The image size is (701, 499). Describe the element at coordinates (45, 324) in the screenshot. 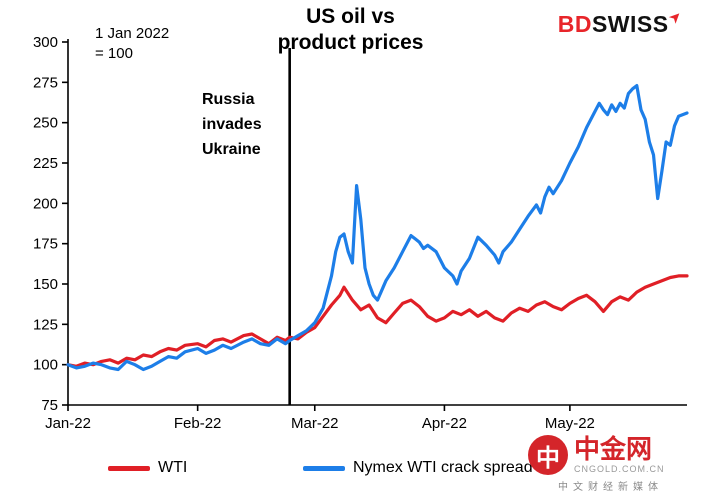

I see `y-tick-label: 125` at that location.